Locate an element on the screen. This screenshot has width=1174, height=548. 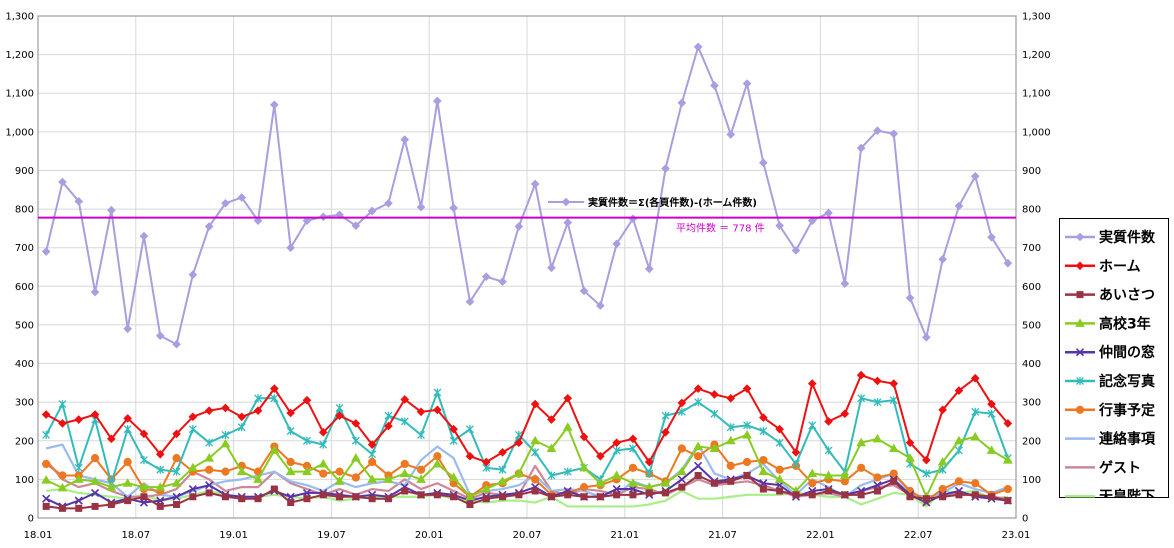
y-tick-label-left: 600 is located at coordinates (24, 287).